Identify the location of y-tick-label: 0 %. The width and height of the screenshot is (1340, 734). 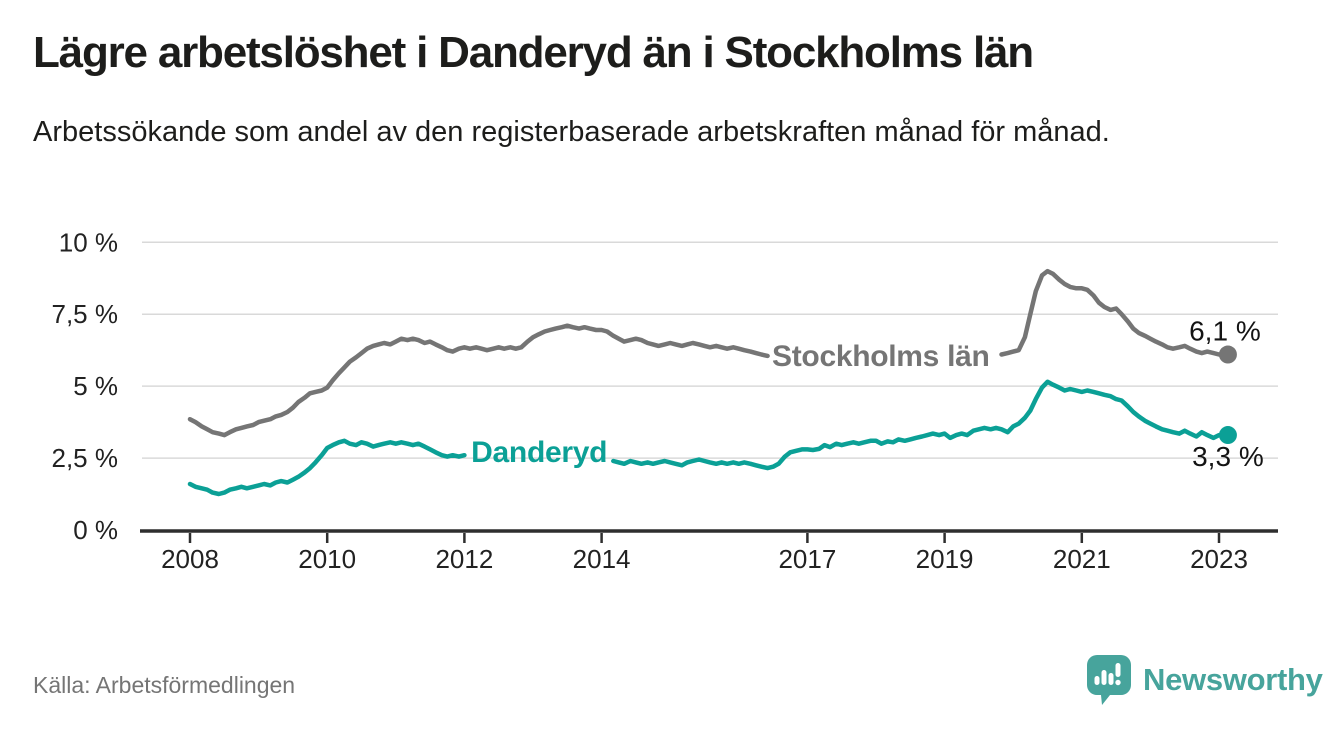
(95, 530).